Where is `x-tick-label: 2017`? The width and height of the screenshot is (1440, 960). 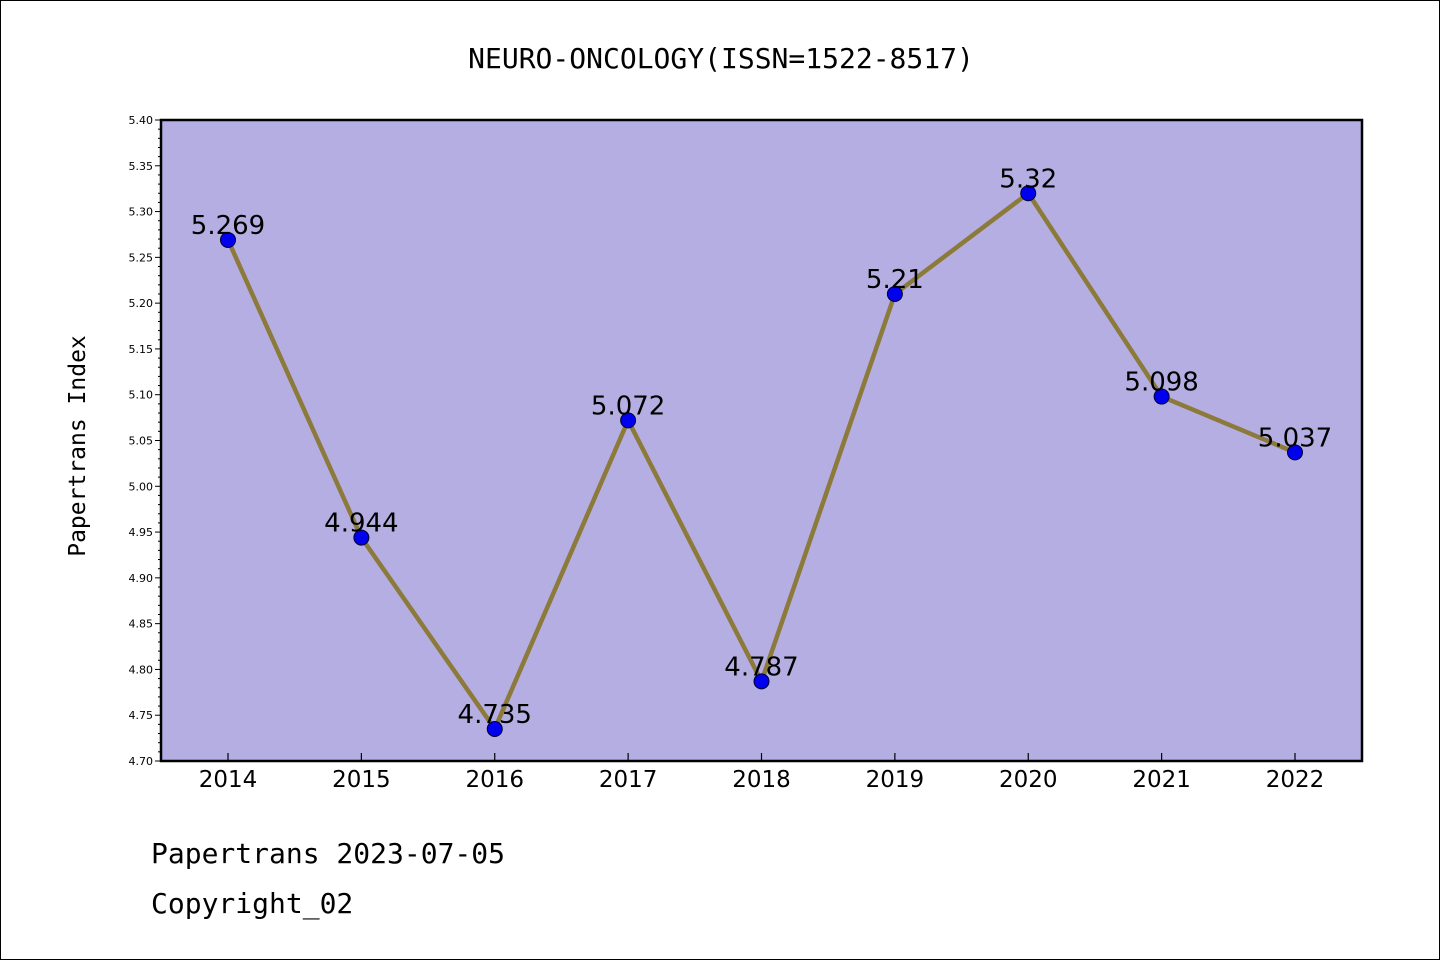 x-tick-label: 2017 is located at coordinates (628, 780).